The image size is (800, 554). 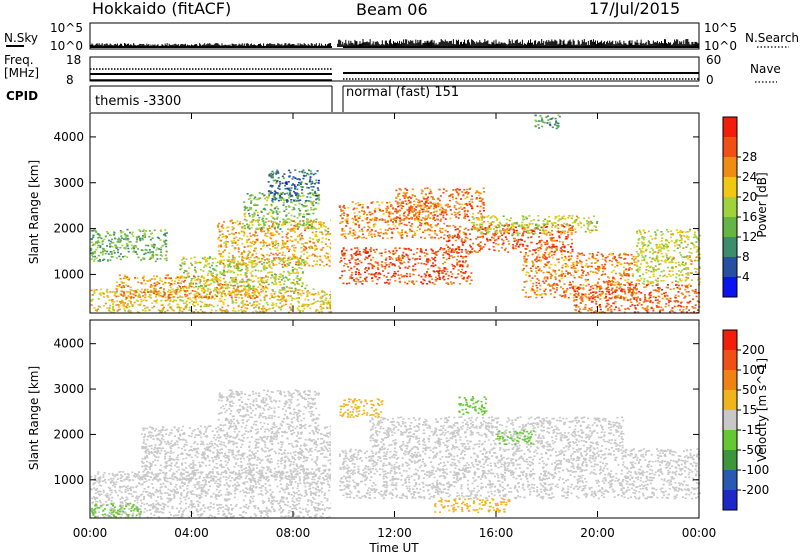 I want to click on nsky-tick-bottom: 10^0, so click(x=66, y=46).